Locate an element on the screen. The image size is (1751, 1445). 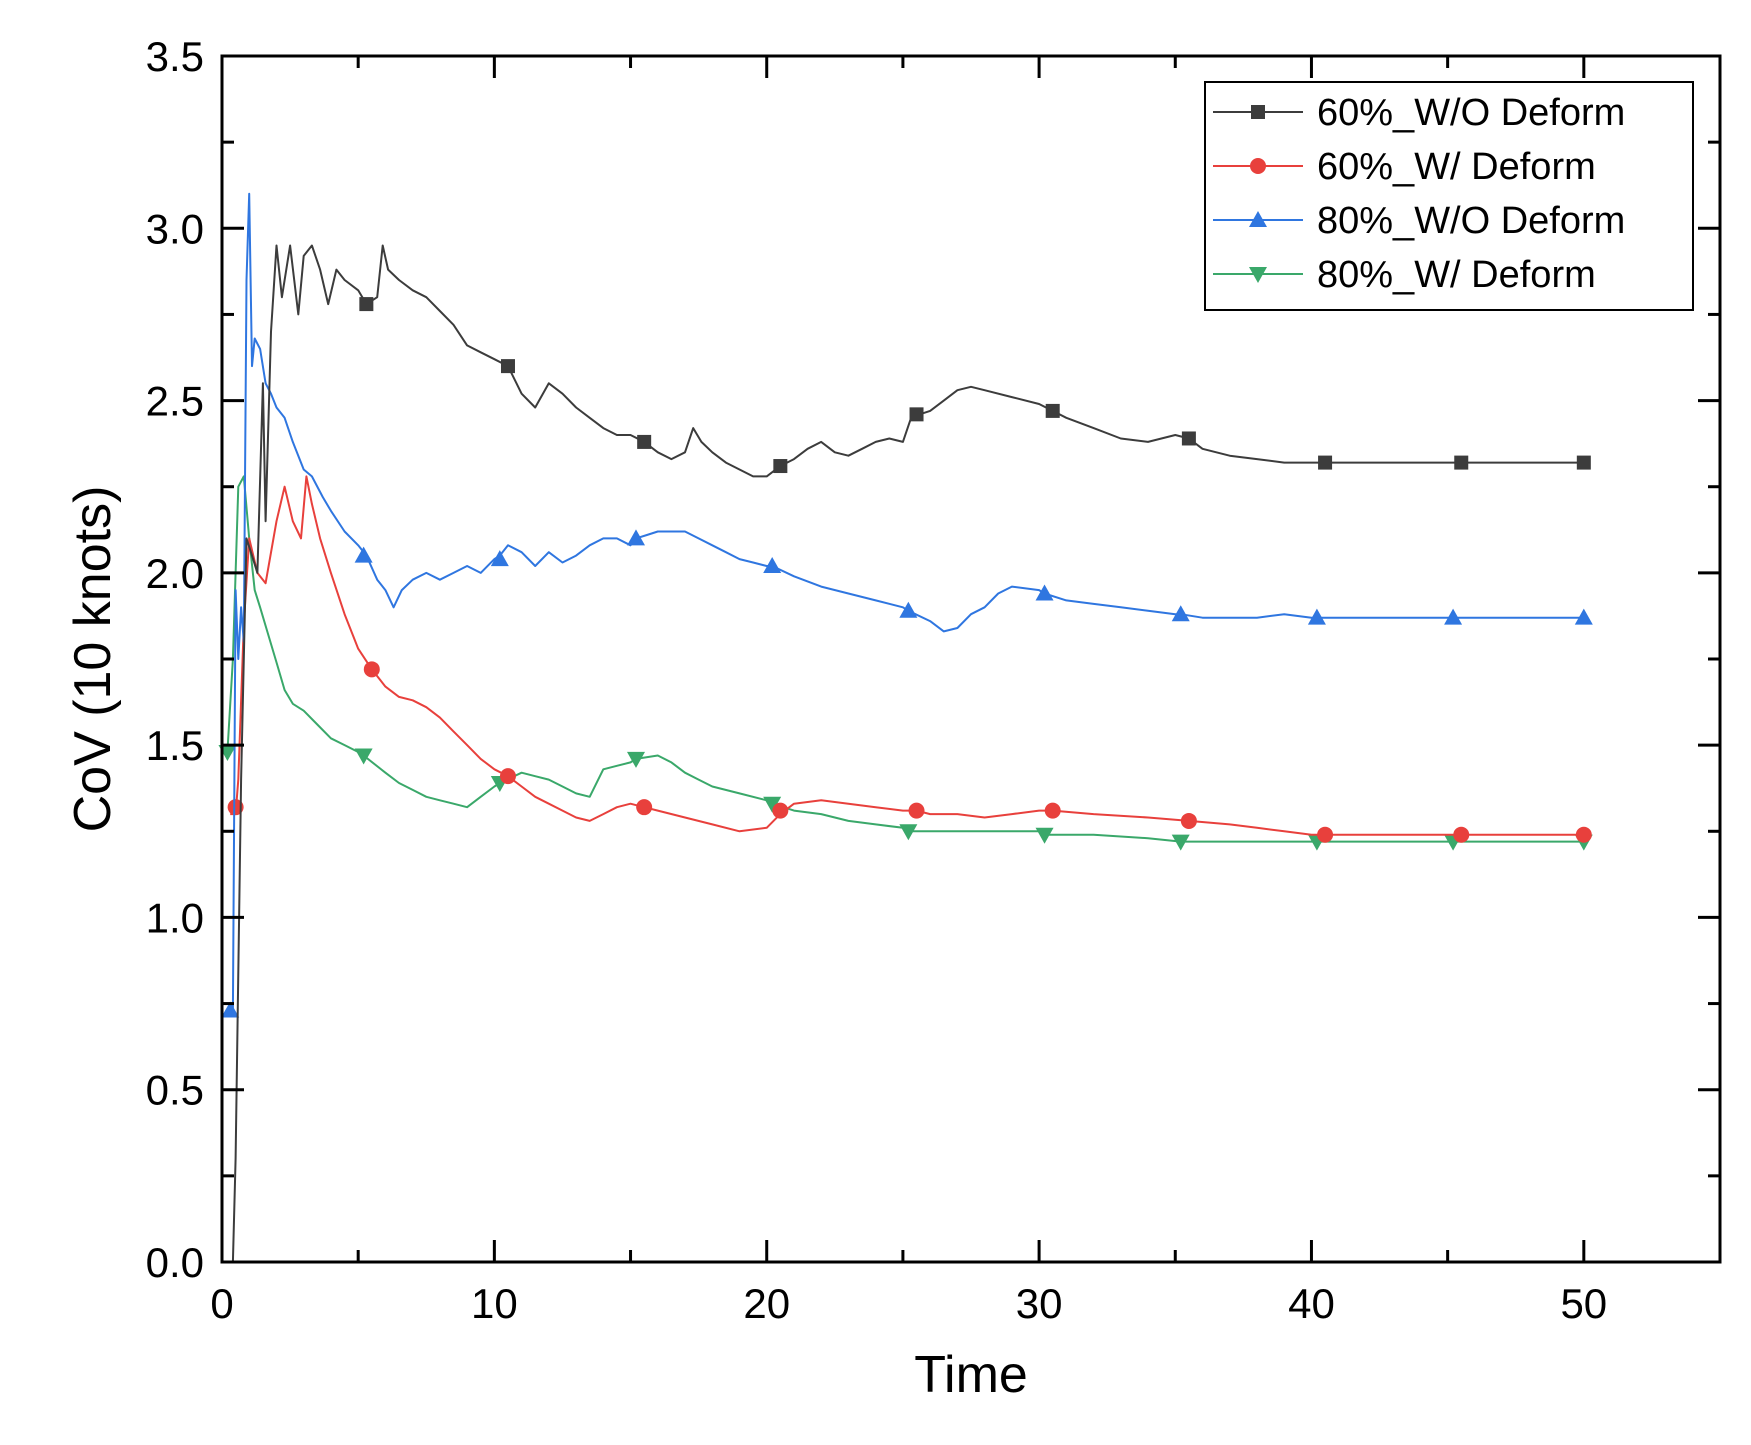
y-tick-label: 1.5 is located at coordinates (175, 745).